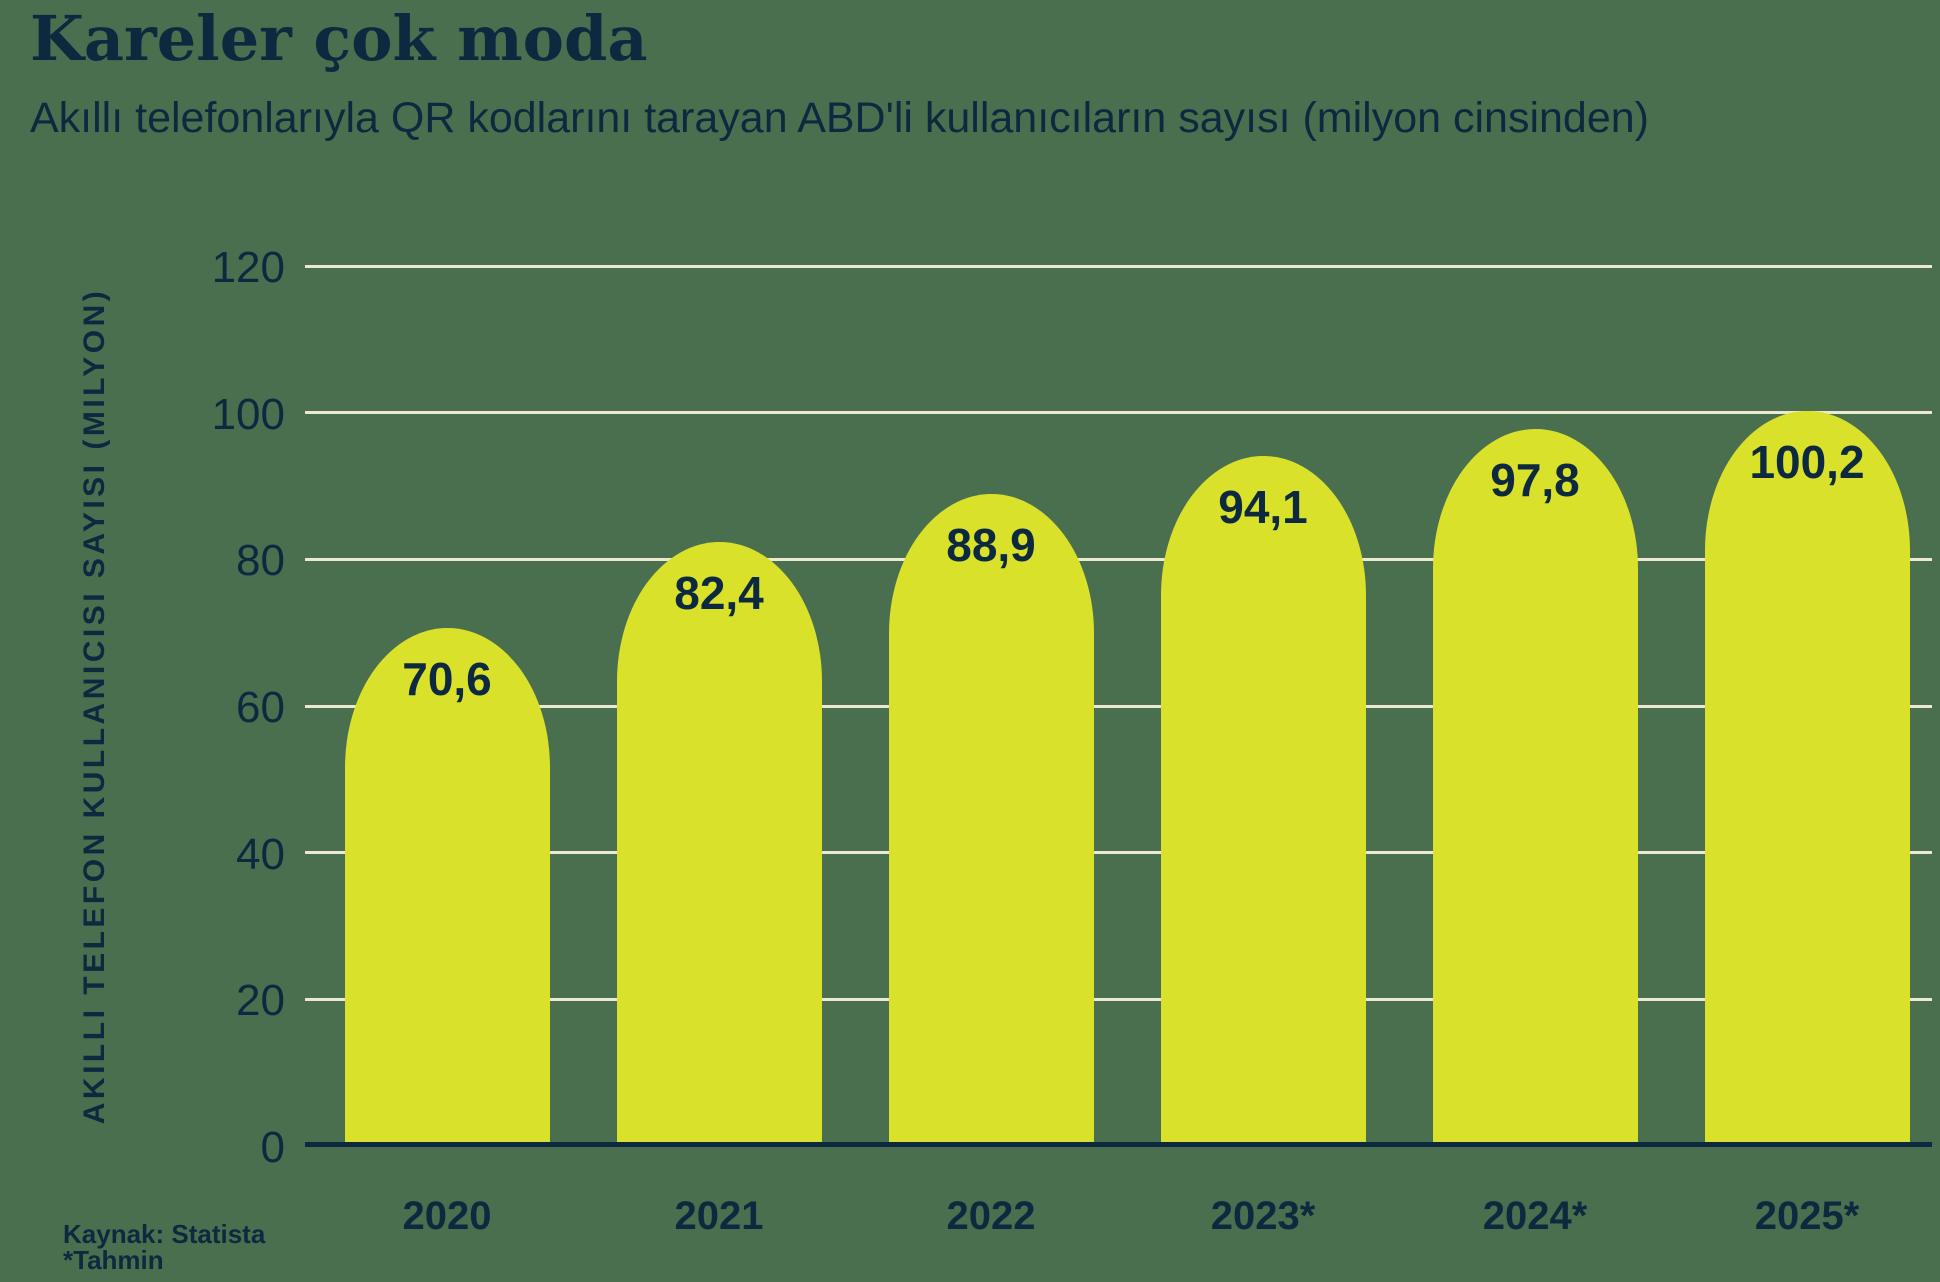 This screenshot has height=1282, width=1940. Describe the element at coordinates (1535, 479) in the screenshot. I see `bar-value-label: 97,8` at that location.